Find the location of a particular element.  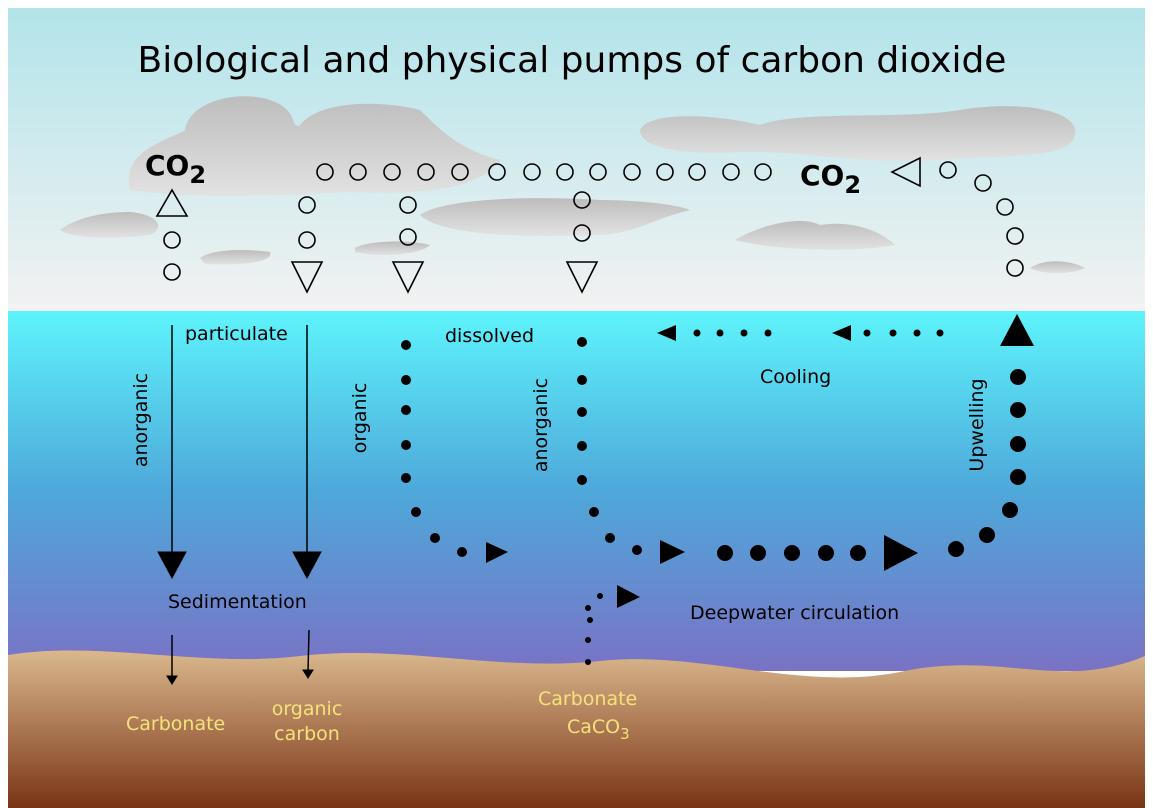

label: Sedimentation is located at coordinates (237, 602).